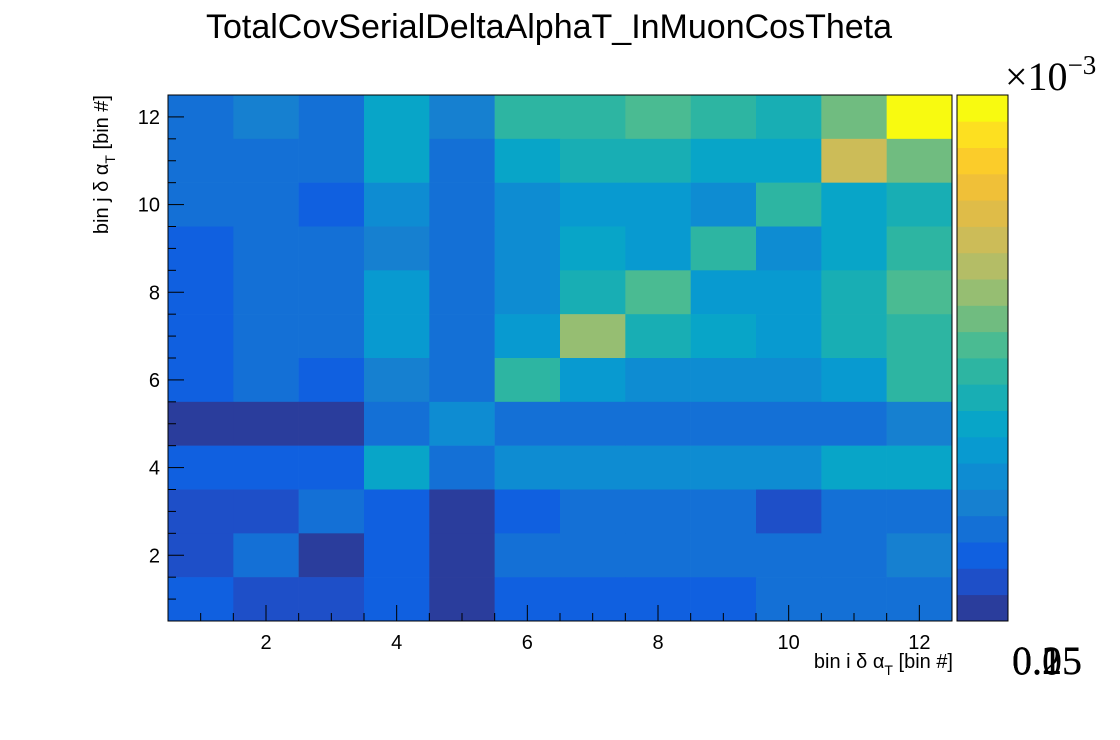 This screenshot has height=740, width=1120. What do you see at coordinates (657, 643) in the screenshot?
I see `x-tick-label: 8` at bounding box center [657, 643].